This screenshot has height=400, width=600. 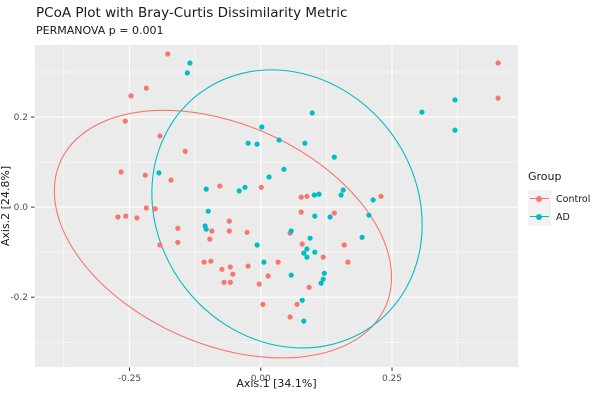 What do you see at coordinates (19, 298) in the screenshot?
I see `y-tick-label: -0.2` at bounding box center [19, 298].